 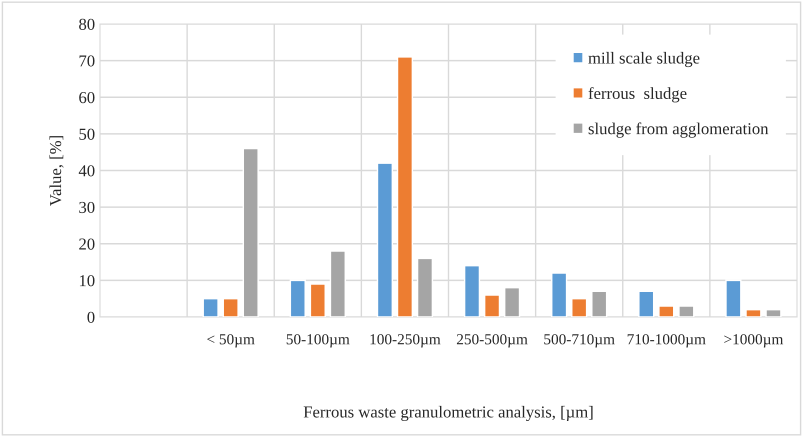 I want to click on x-tick-label: >1000µm, so click(x=754, y=341).